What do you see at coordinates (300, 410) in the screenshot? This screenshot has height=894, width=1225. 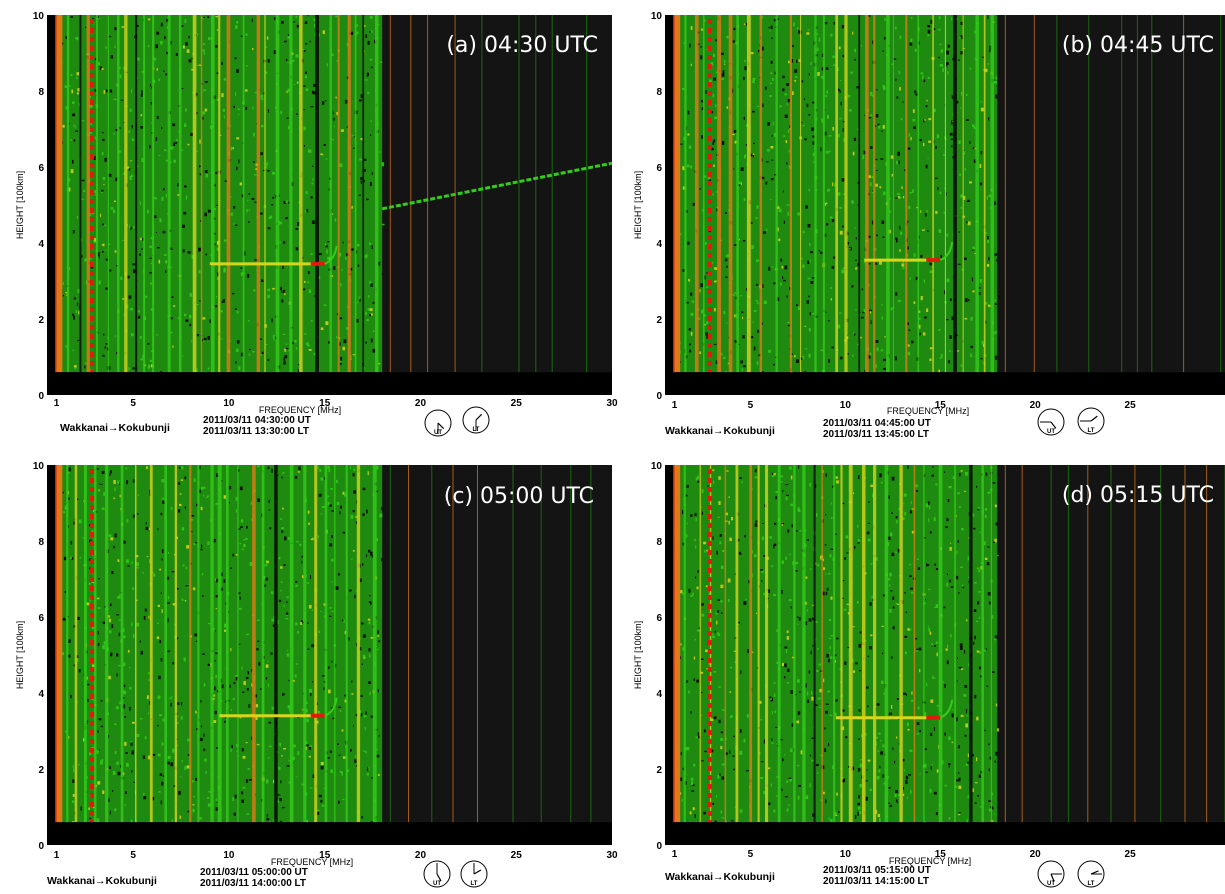 I see `panel-a-x-axis-label: FREQUENCY [MHz]` at bounding box center [300, 410].